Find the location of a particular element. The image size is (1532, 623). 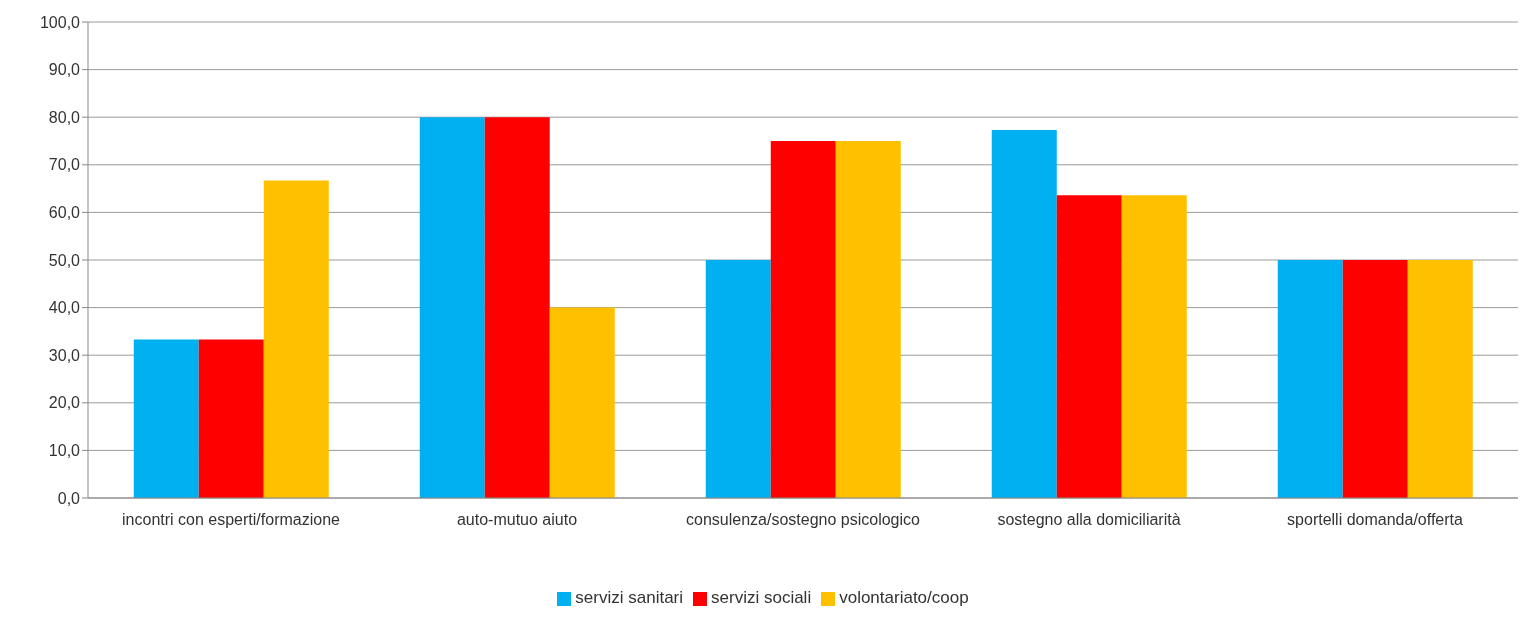

y-tick-label: 60,0 is located at coordinates (64, 213).